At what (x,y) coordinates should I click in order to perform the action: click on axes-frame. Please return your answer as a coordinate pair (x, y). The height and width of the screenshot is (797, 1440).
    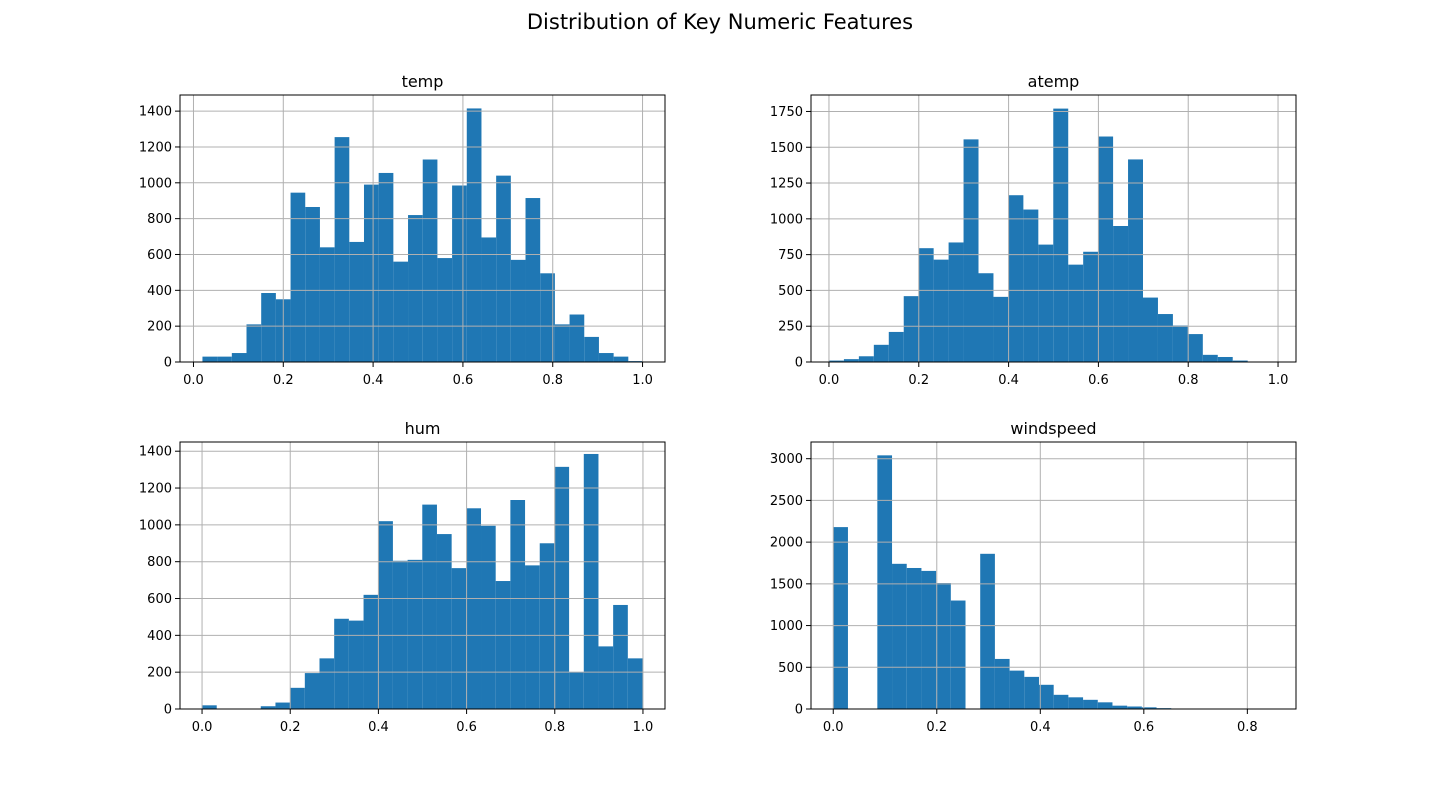
    Looking at the image, I should click on (1053, 575).